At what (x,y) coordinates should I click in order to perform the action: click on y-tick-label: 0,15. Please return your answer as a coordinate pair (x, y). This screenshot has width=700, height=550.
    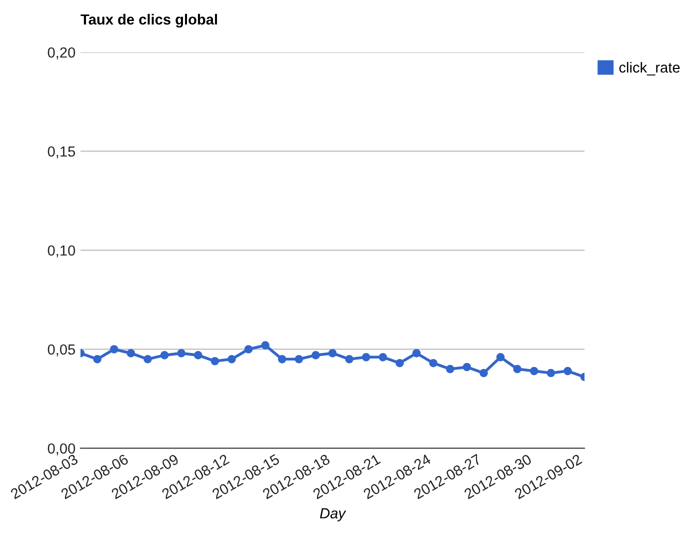
    Looking at the image, I should click on (62, 152).